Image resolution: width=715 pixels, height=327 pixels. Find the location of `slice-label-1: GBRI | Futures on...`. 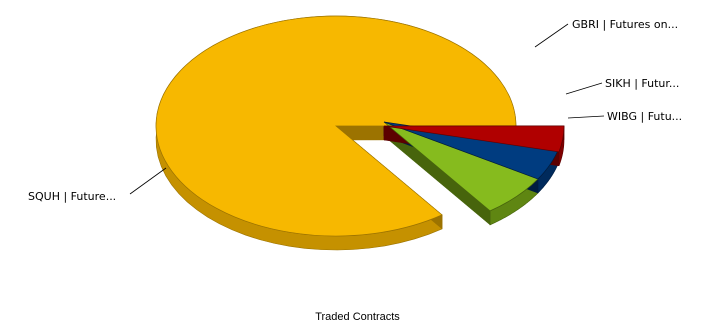

slice-label-1: GBRI | Futures on... is located at coordinates (625, 24).